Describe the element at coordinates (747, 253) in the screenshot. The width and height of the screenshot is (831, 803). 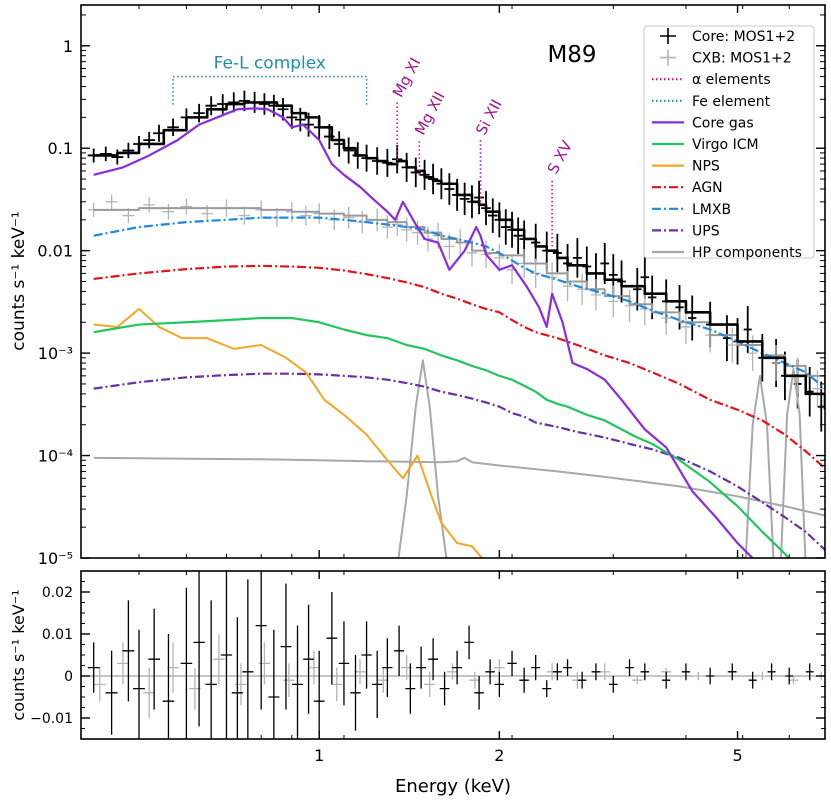
I see `legend-label: HP components` at that location.